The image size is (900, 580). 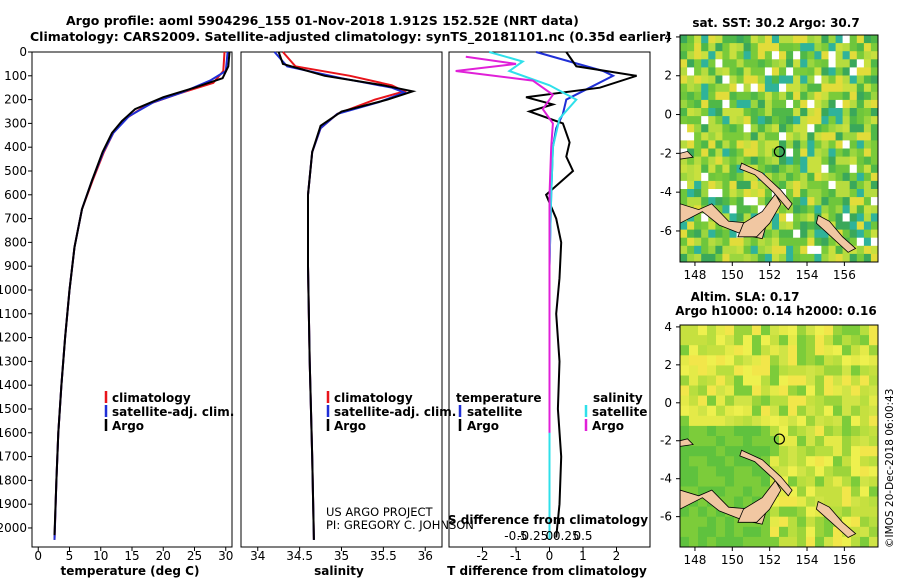 I want to click on x-tick-label: -2, so click(x=483, y=556).